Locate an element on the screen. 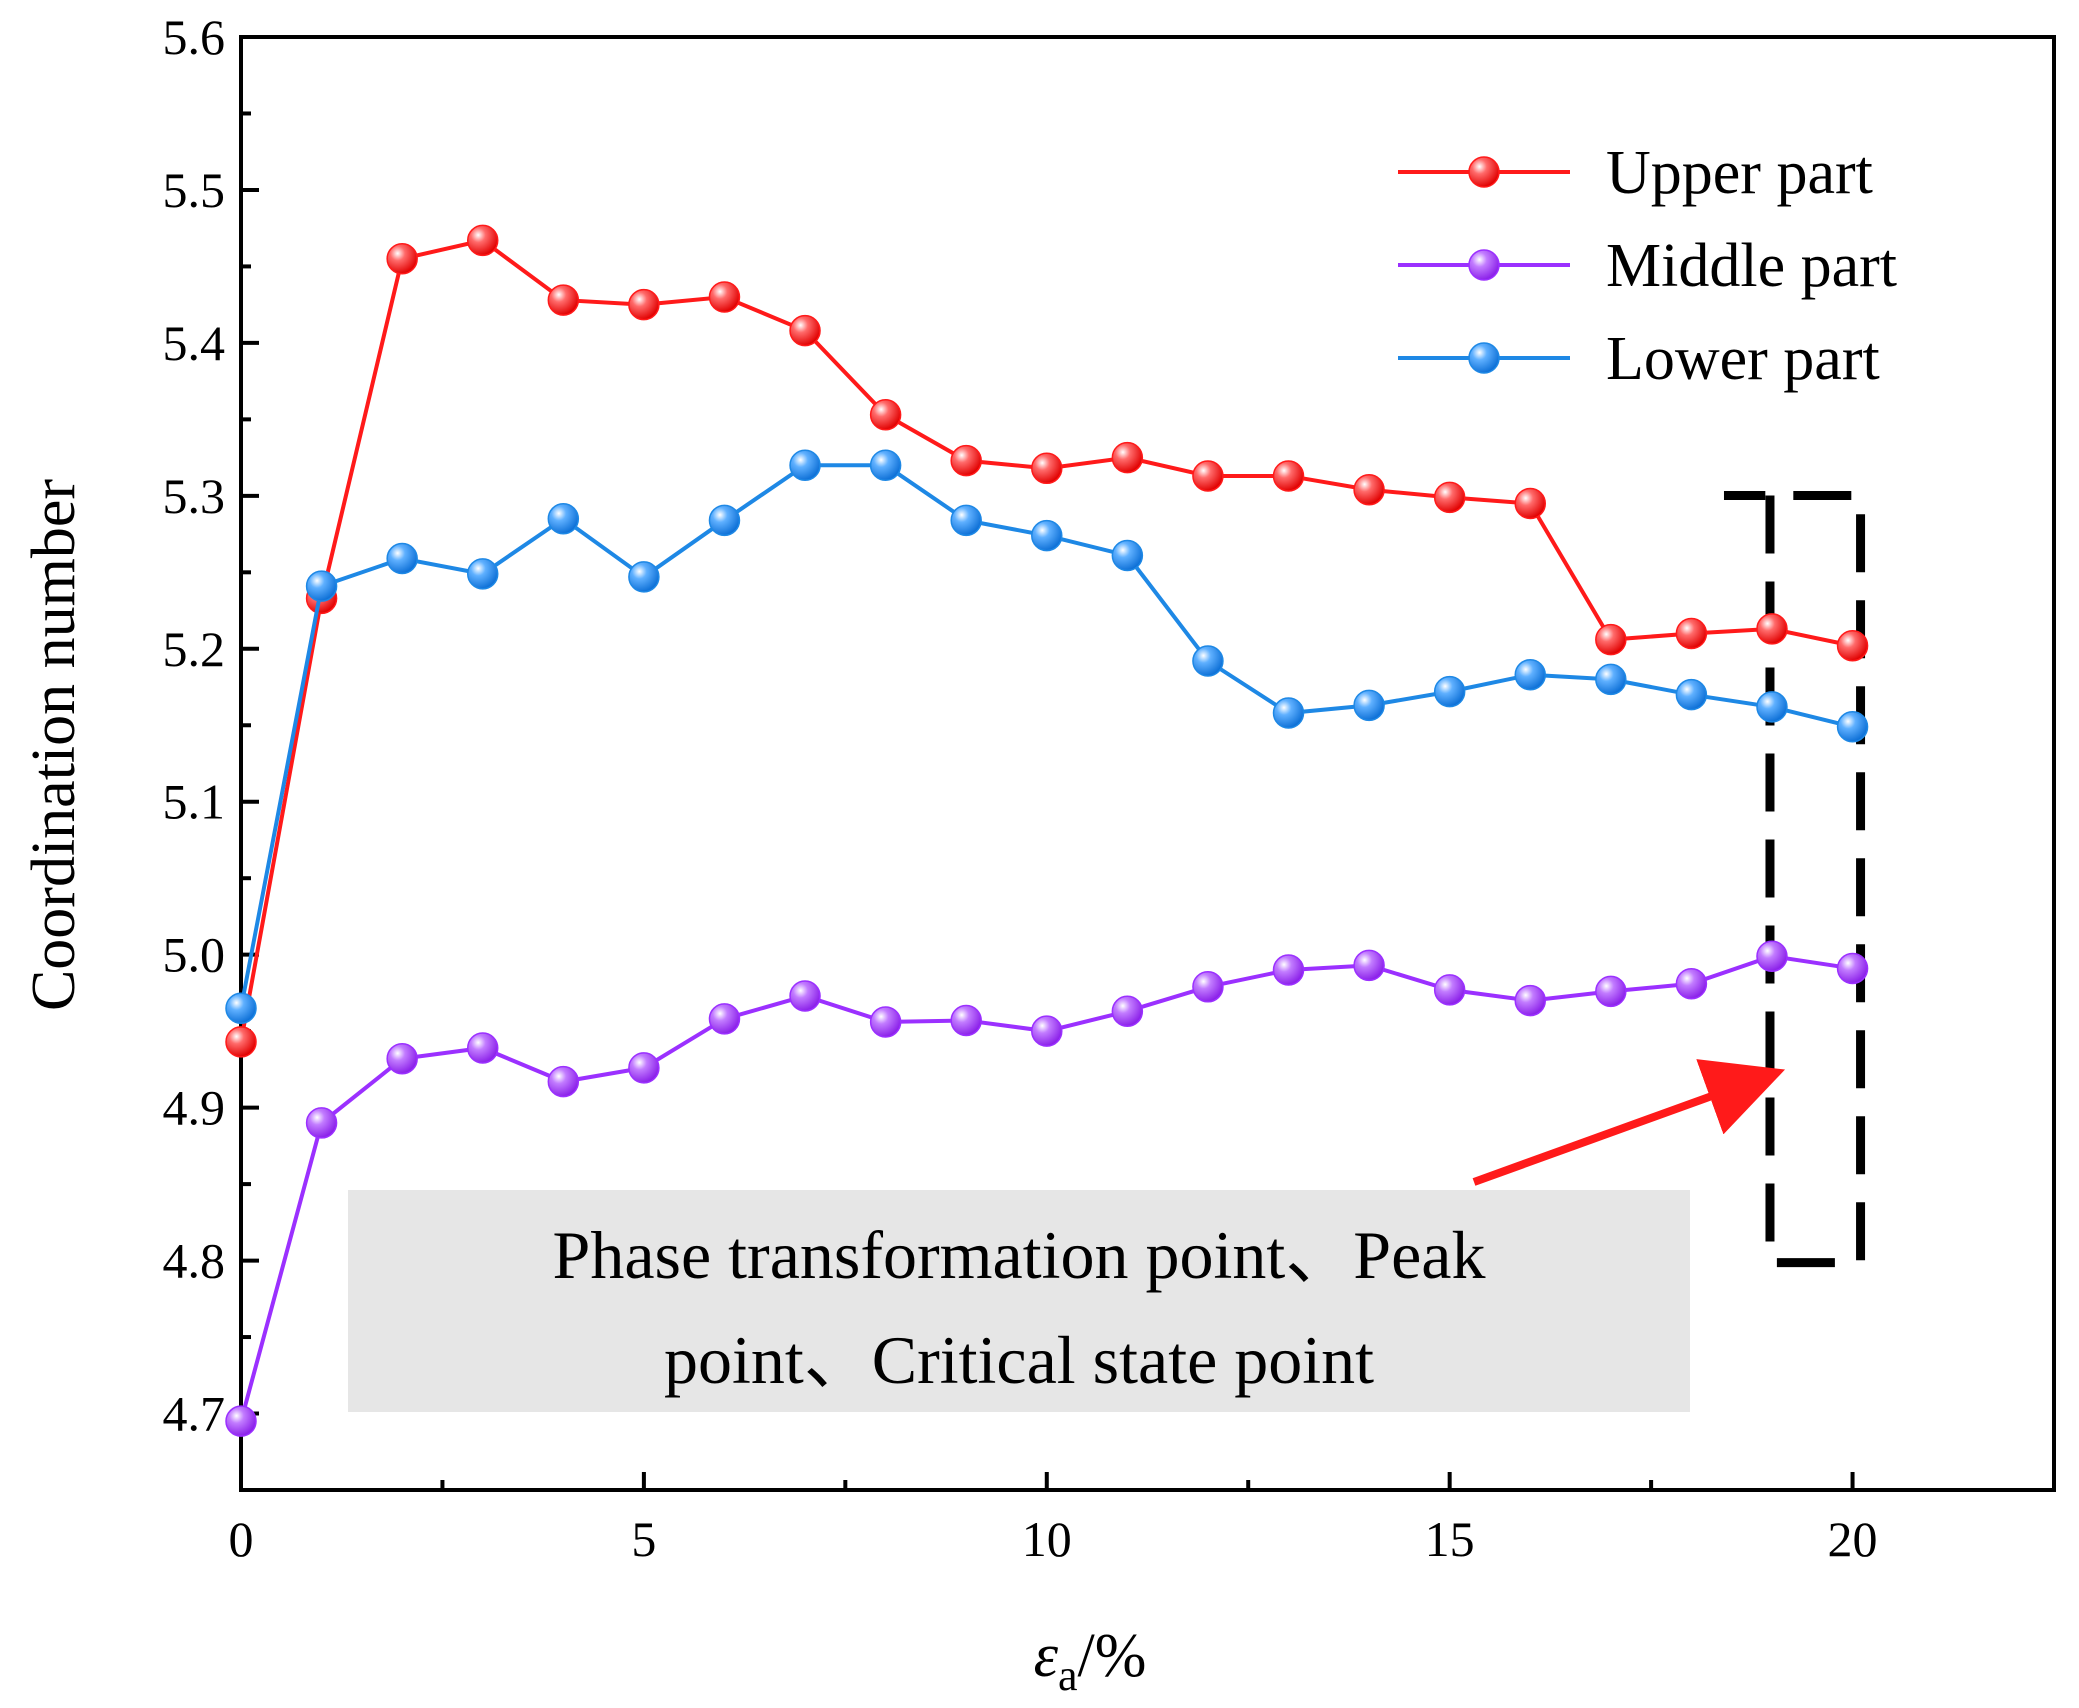  annotation-box is located at coordinates (1019, 1301).